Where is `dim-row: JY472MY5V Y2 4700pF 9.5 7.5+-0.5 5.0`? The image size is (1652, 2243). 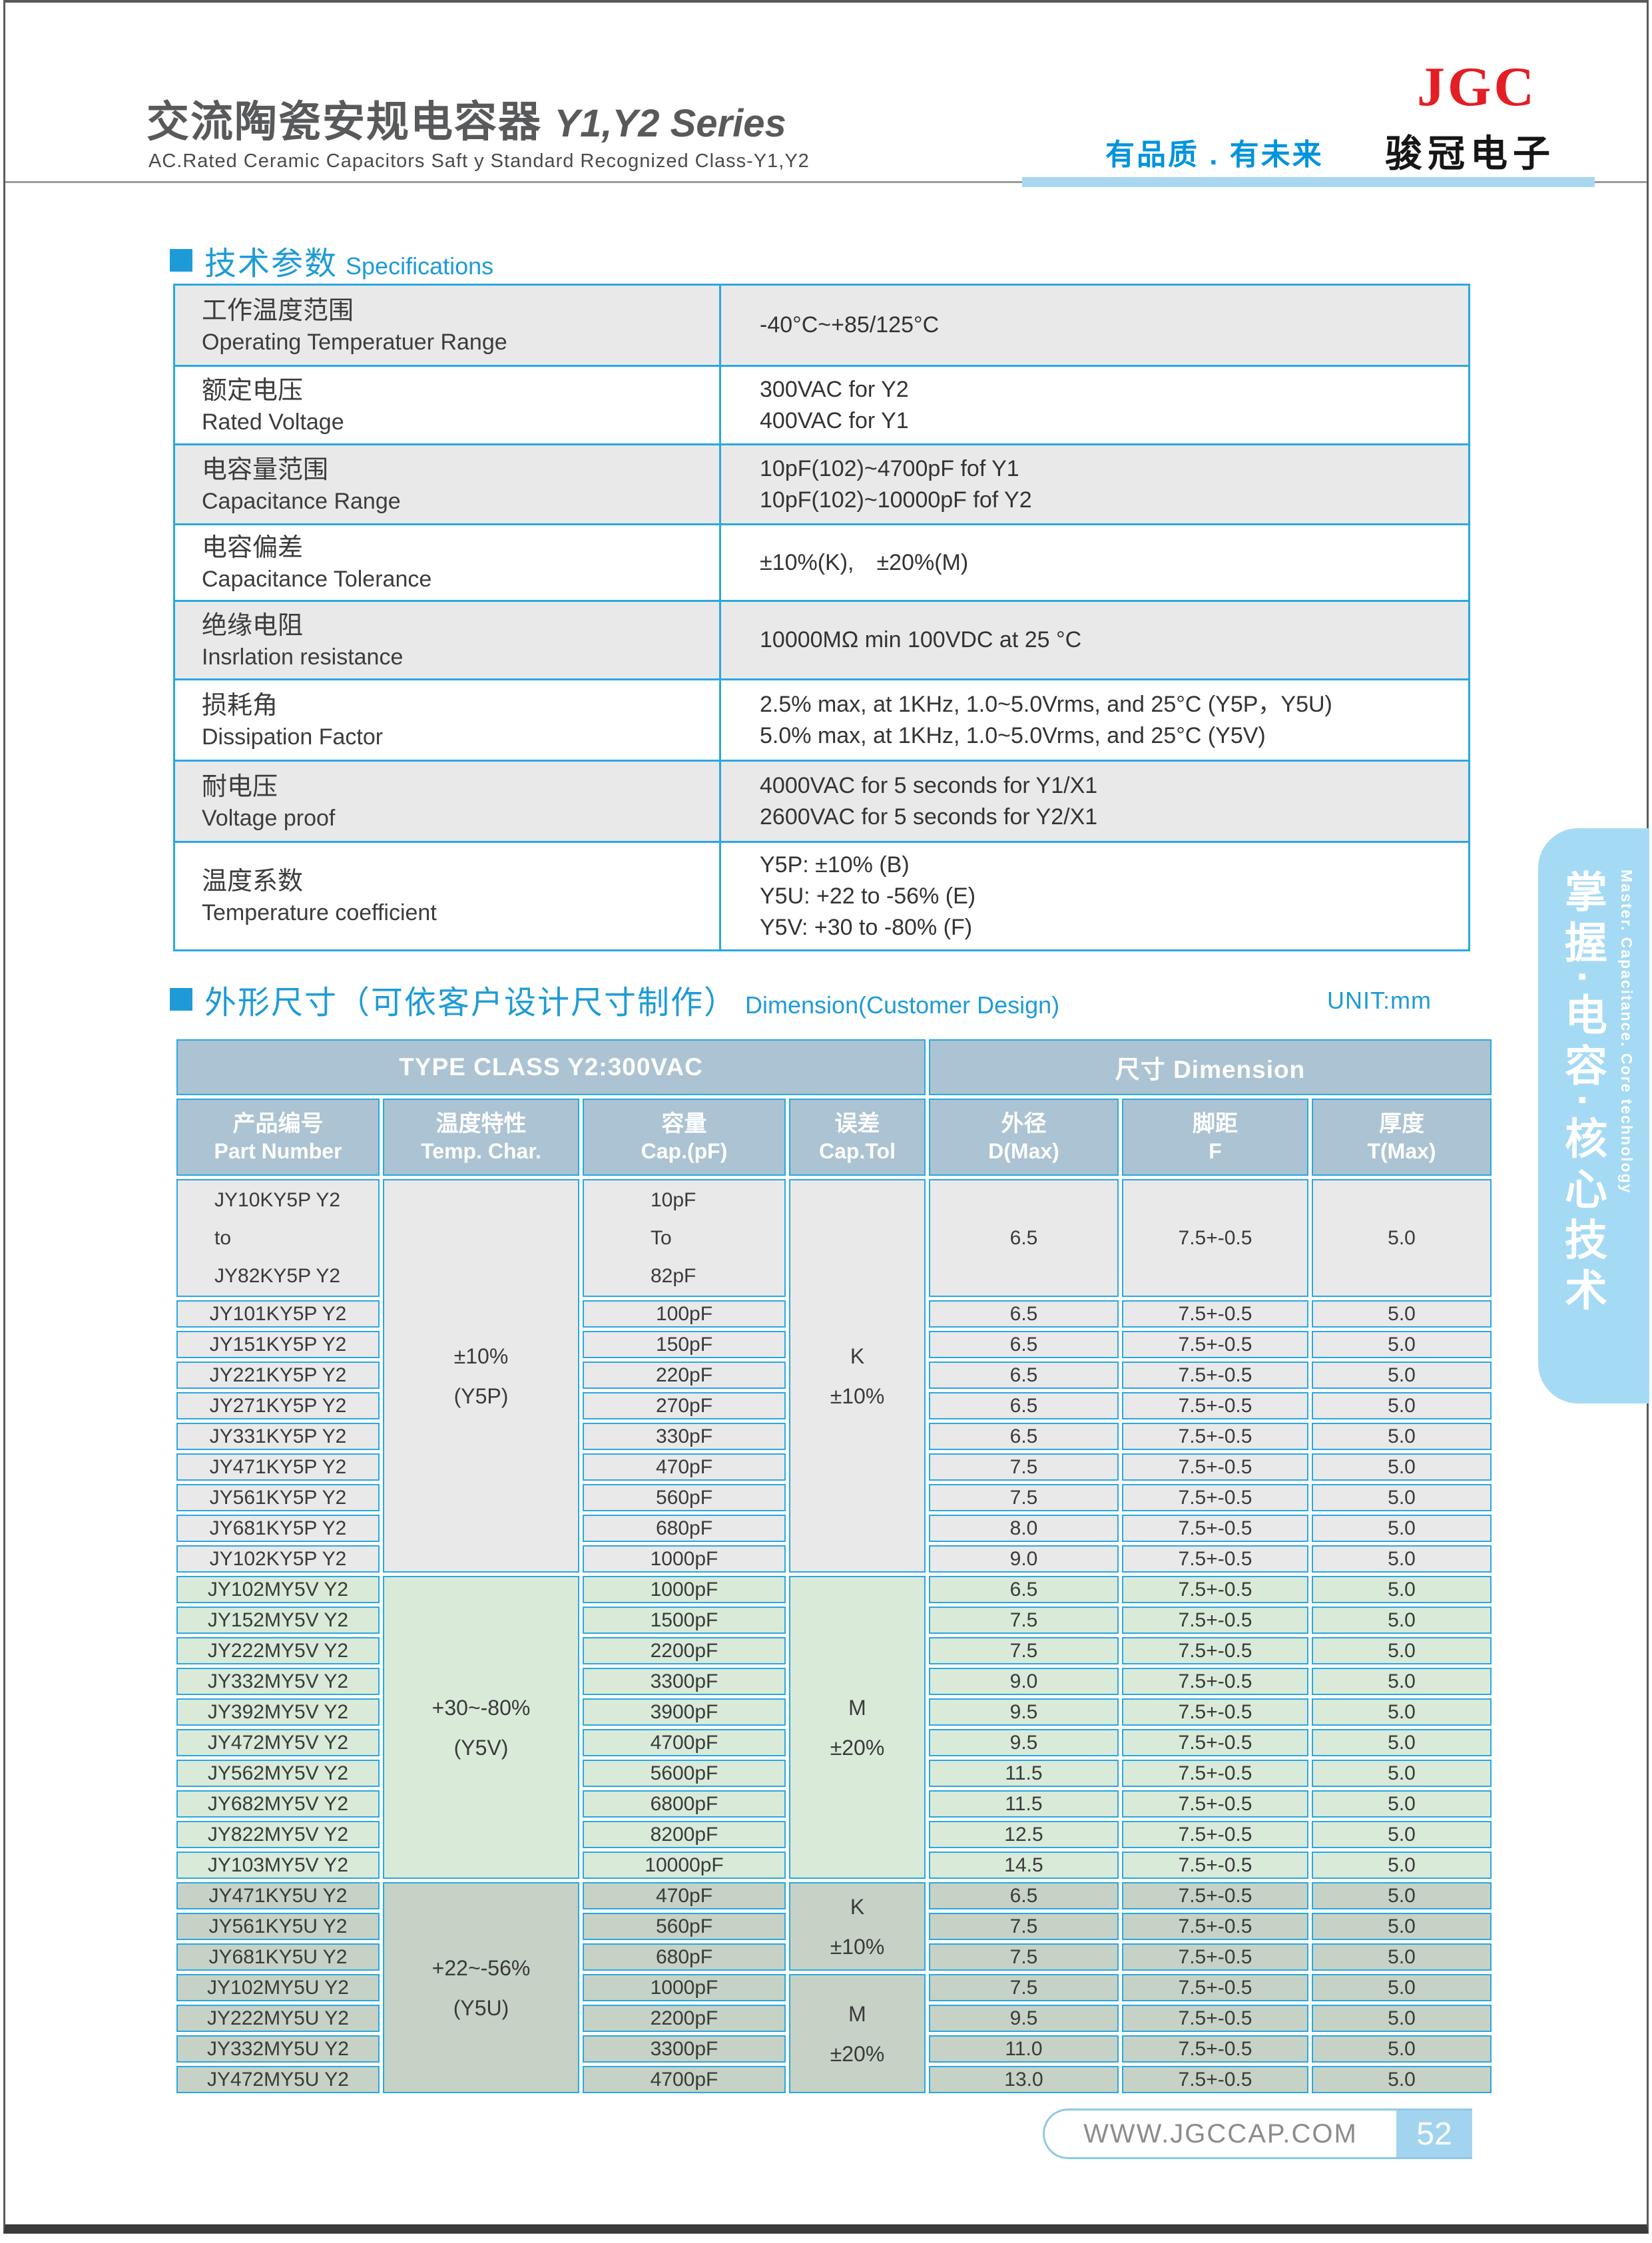 dim-row: JY472MY5V Y2 4700pF 9.5 7.5+-0.5 5.0 is located at coordinates (834, 1742).